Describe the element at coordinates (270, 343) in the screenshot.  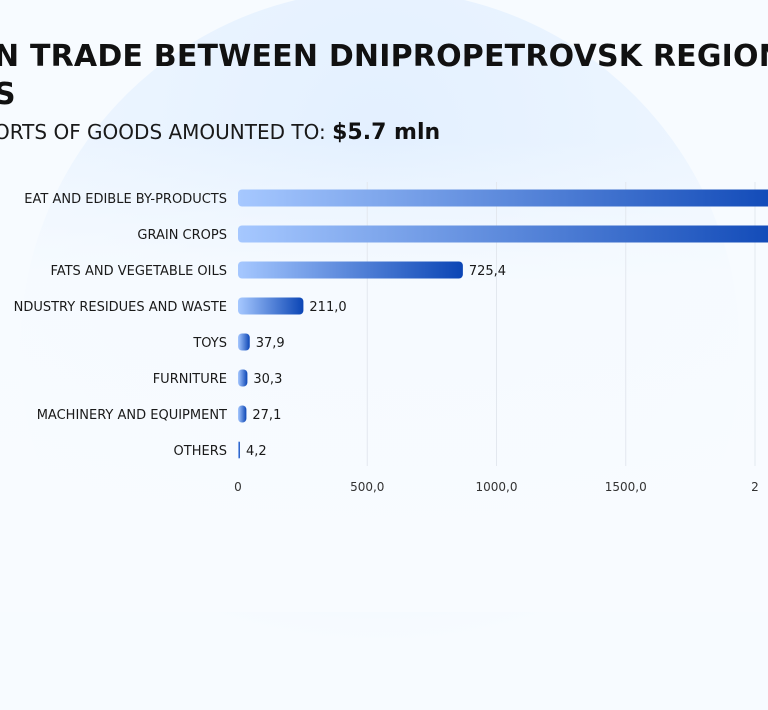
I see `value-label: 37,9` at that location.